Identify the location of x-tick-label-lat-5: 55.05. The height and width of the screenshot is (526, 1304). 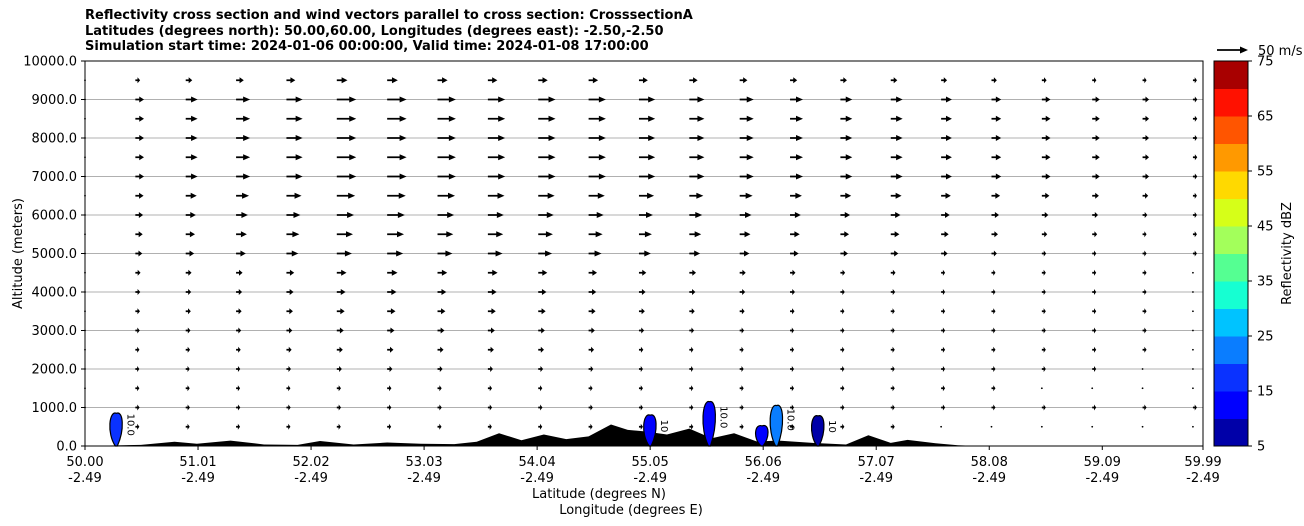
(650, 462).